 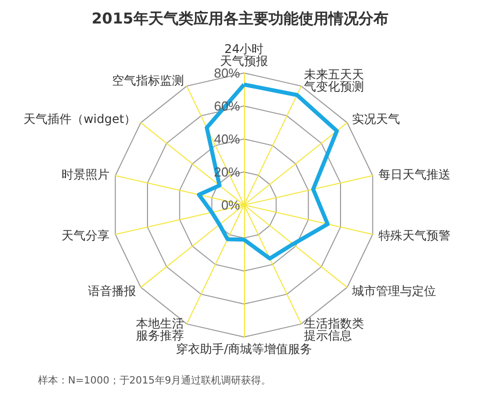 What do you see at coordinates (155, 380) in the screenshot?
I see `text: 样本：N=1000；于2015年9月通过联机调研获得。` at bounding box center [155, 380].